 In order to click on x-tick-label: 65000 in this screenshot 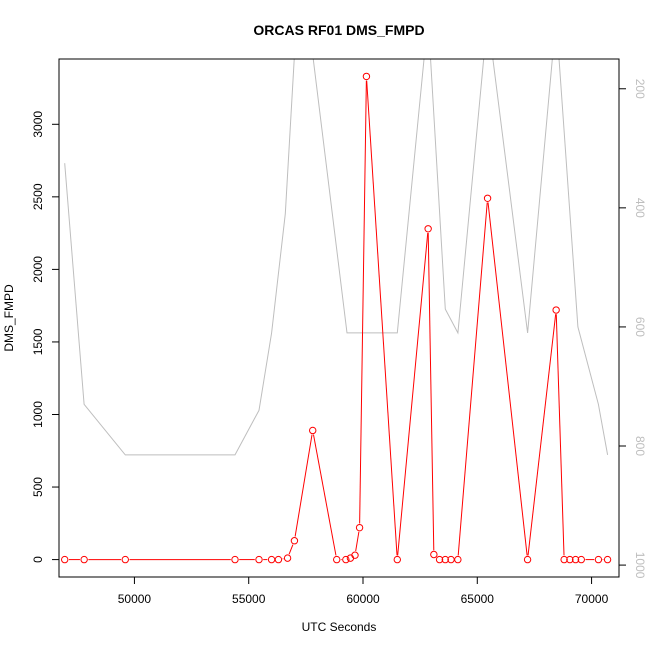, I will do `click(478, 599)`.